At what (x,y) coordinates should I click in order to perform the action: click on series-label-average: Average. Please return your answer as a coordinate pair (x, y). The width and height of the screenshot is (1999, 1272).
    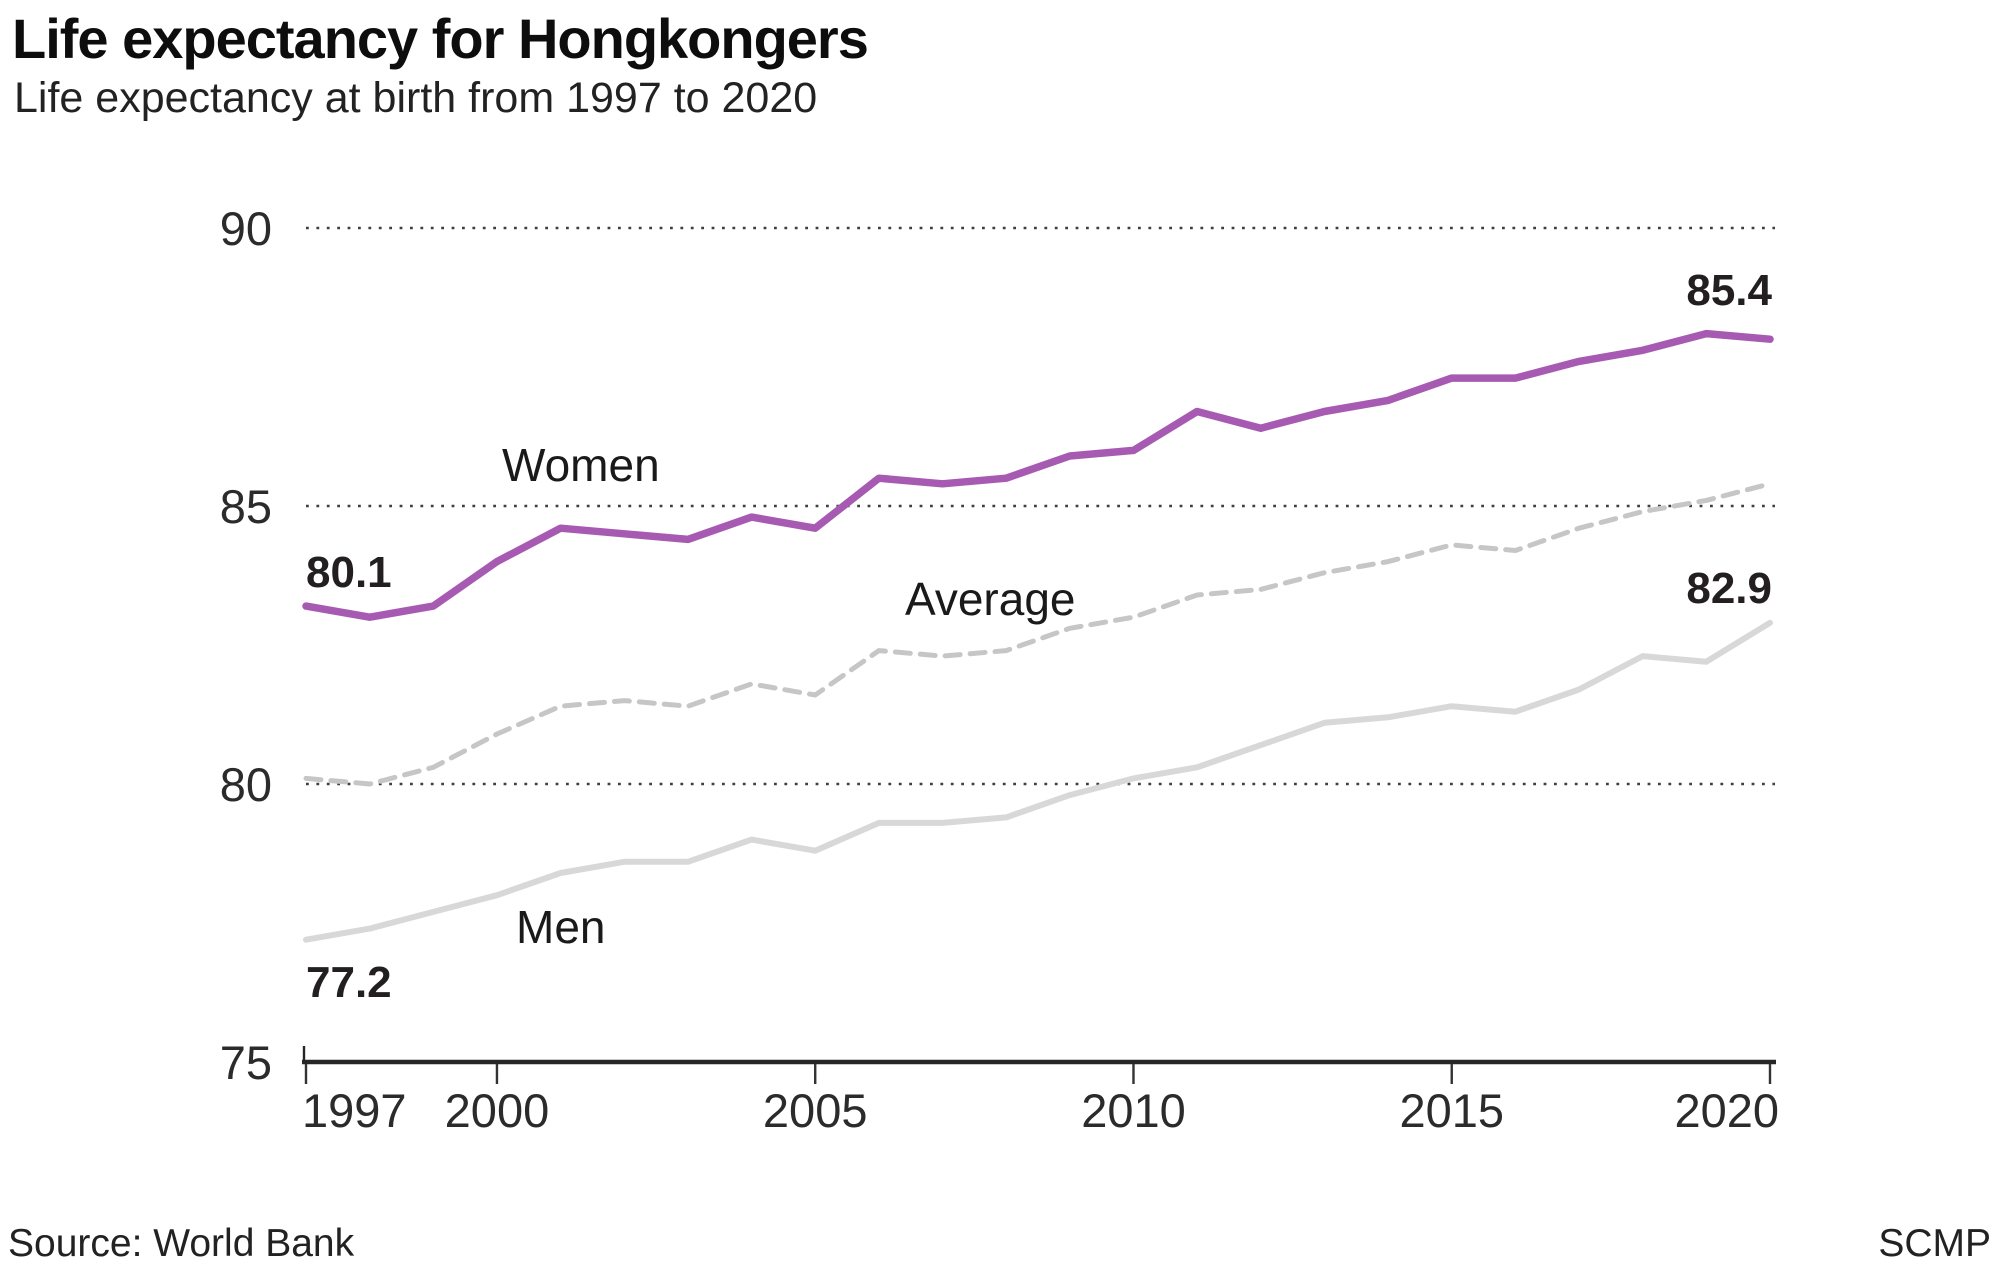
    Looking at the image, I should click on (990, 599).